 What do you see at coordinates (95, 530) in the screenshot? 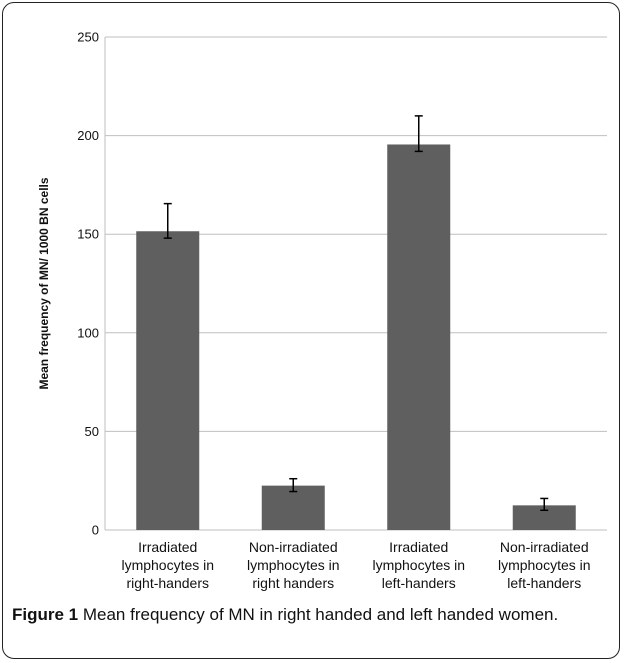
I see `y-tick-label: 0` at bounding box center [95, 530].